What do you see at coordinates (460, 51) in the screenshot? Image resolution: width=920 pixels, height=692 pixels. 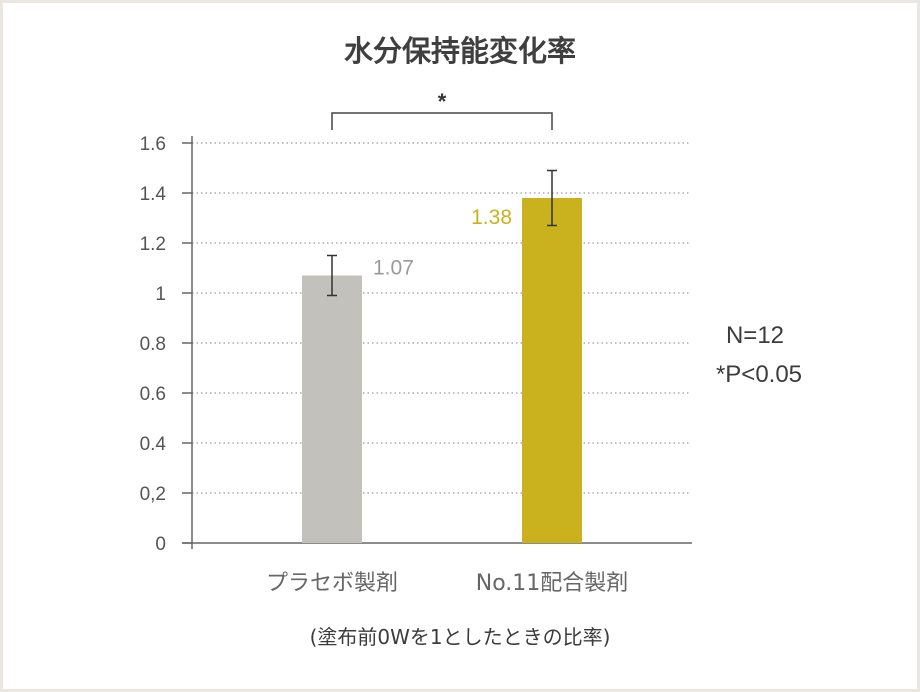 I see `chart-title: 水分保持能変化率` at bounding box center [460, 51].